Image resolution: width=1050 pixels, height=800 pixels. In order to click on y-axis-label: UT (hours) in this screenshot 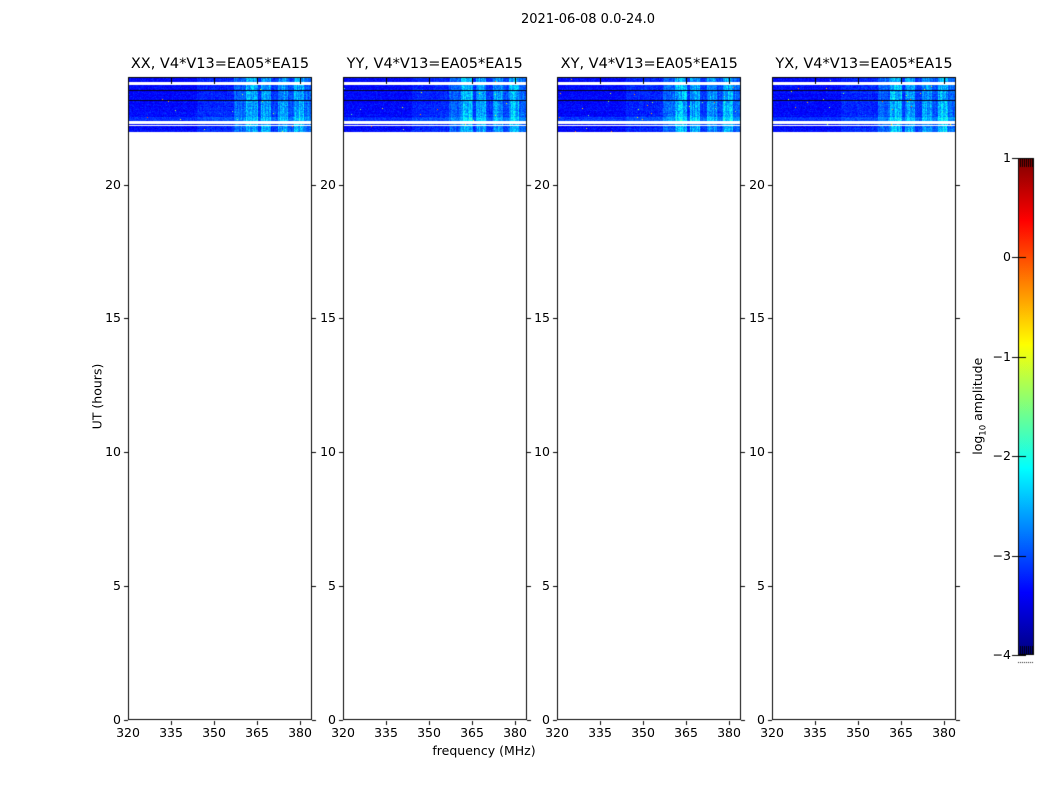, I will do `click(97, 396)`.